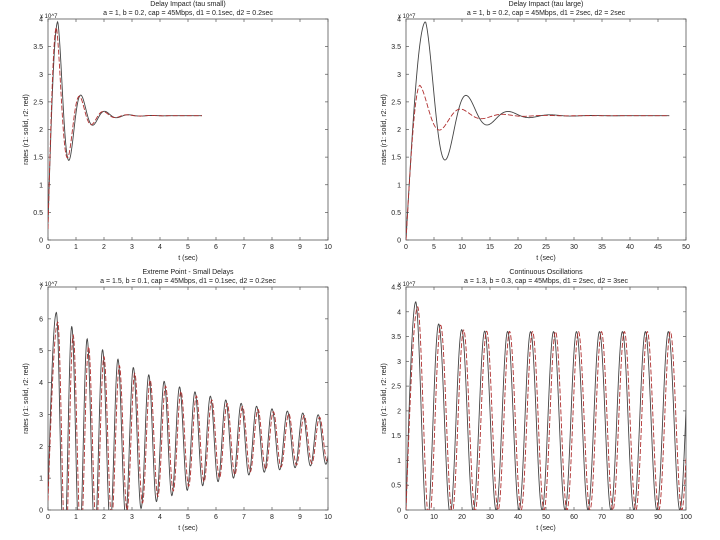 The width and height of the screenshot is (720, 540). Describe the element at coordinates (41, 288) in the screenshot. I see `y-tick-label: 7` at that location.